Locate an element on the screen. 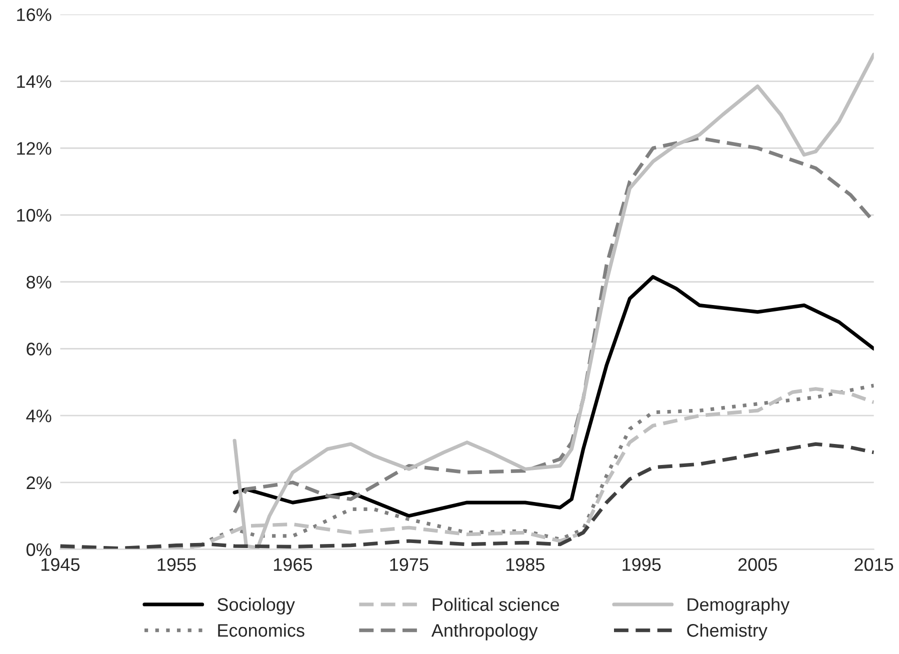 The height and width of the screenshot is (654, 899). legend-label: Anthropology is located at coordinates (484, 632).